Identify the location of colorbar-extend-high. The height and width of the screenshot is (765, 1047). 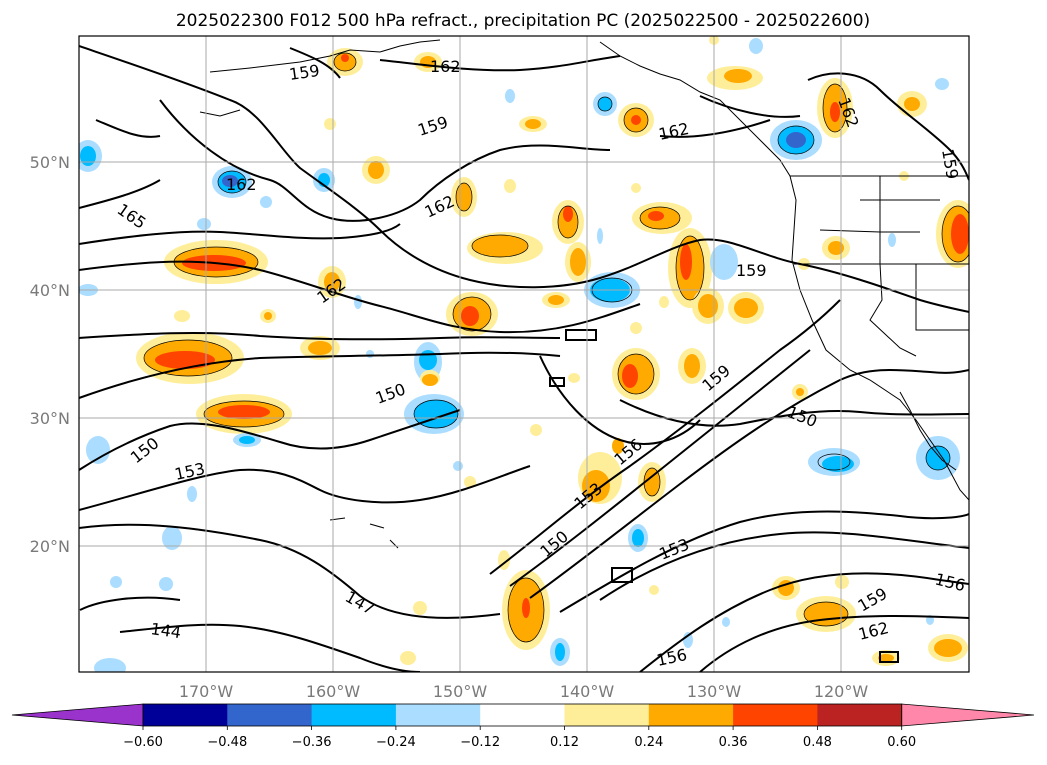
(968, 715).